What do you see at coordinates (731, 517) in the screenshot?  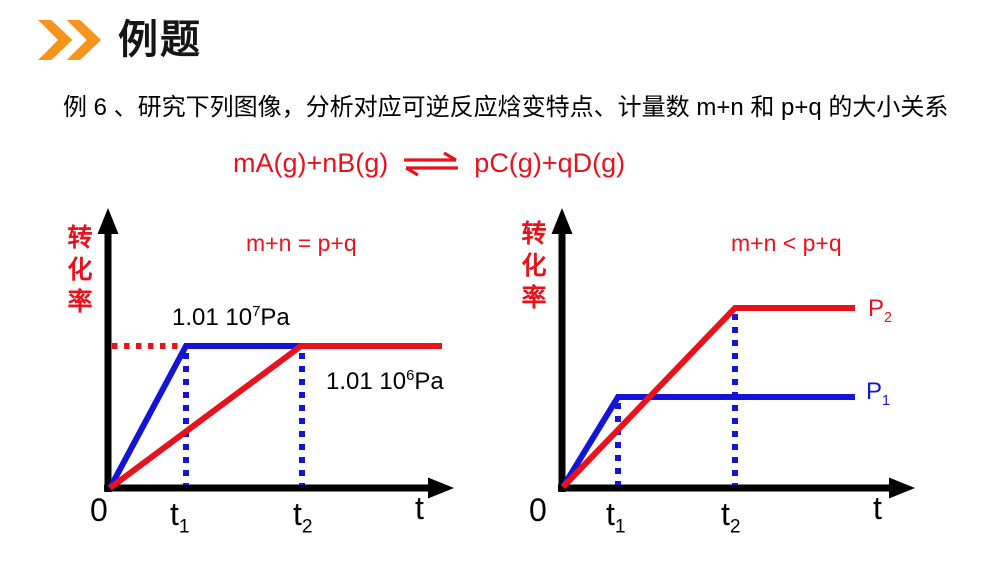 I see `right-x-tick-t2: t2` at bounding box center [731, 517].